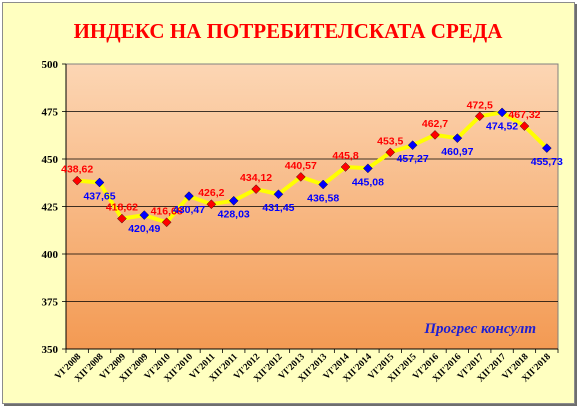  I want to click on data-label: 472,5, so click(480, 105).